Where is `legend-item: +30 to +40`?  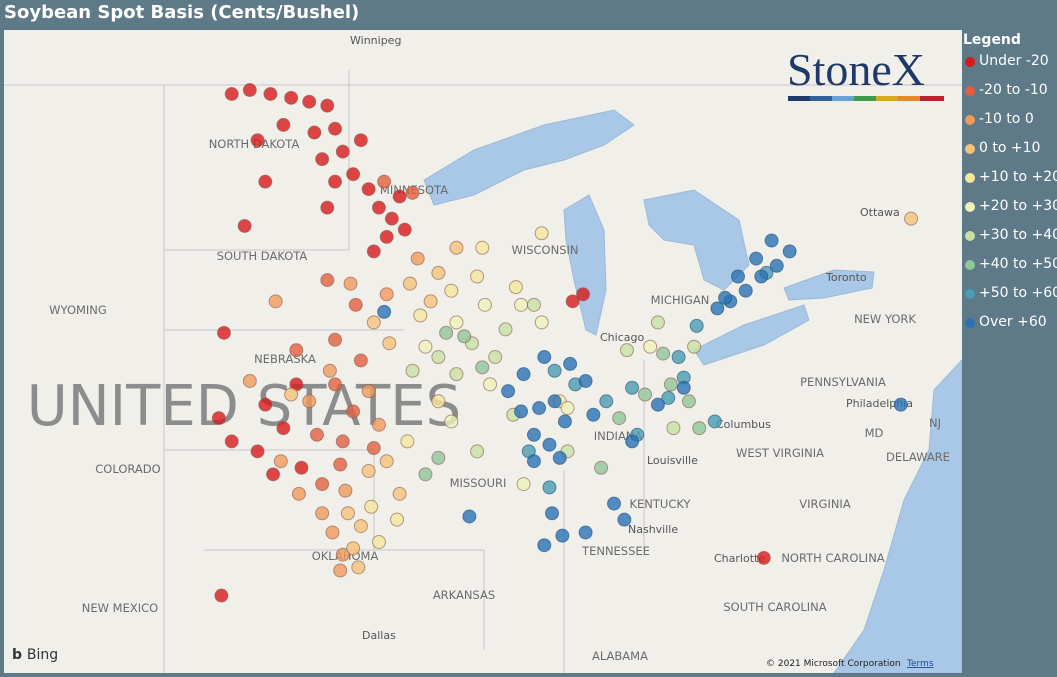 legend-item: +30 to +40 is located at coordinates (1010, 241).